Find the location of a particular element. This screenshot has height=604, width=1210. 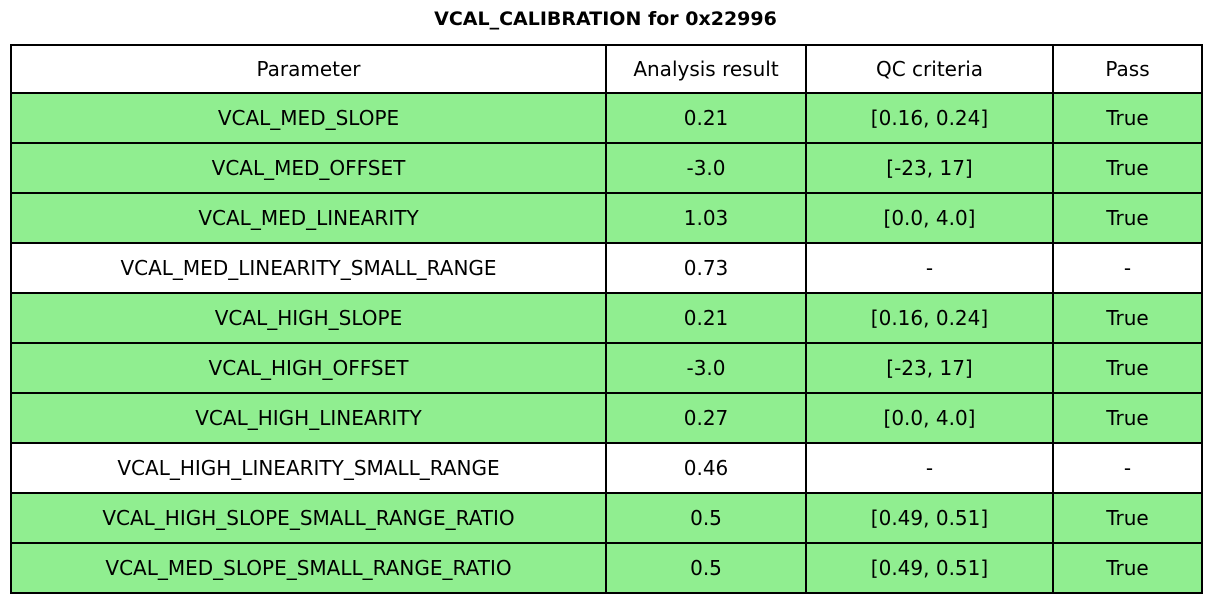

column-header-pass: Pass is located at coordinates (1127, 69).